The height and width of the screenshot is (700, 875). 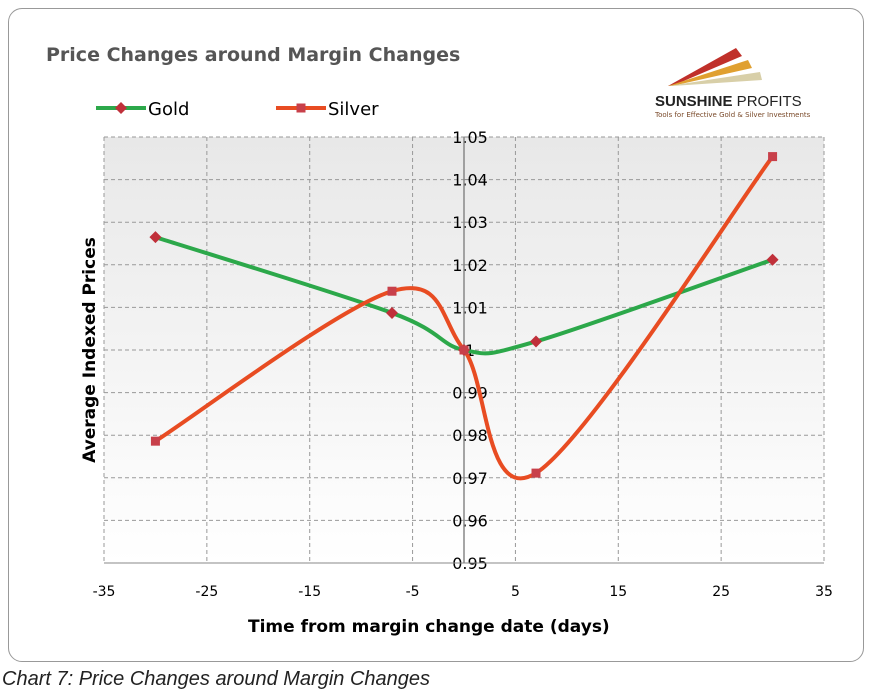 I want to click on x-tick-label: 25, so click(x=721, y=592).